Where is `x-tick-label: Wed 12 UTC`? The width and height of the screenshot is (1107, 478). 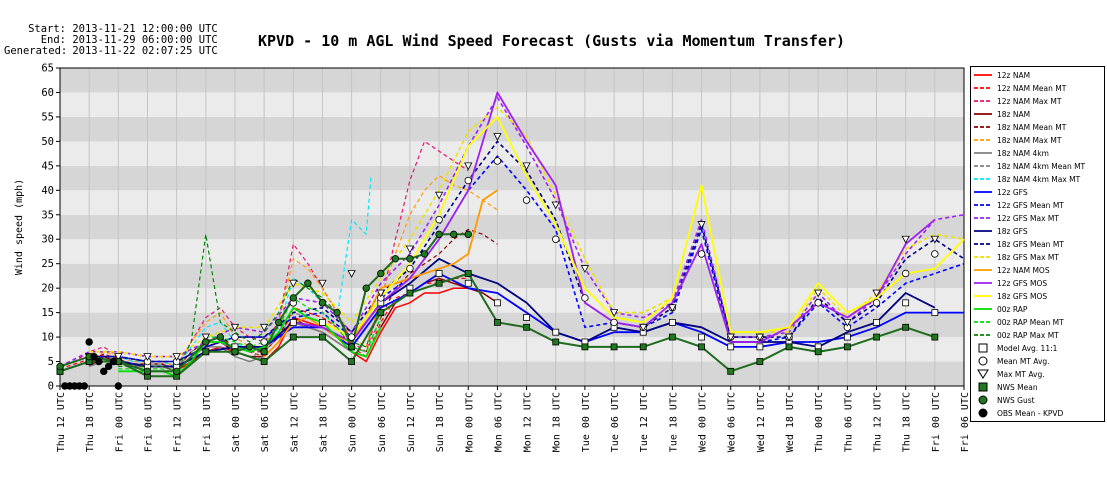
x-tick-label: Wed 12 UTC is located at coordinates (761, 422).